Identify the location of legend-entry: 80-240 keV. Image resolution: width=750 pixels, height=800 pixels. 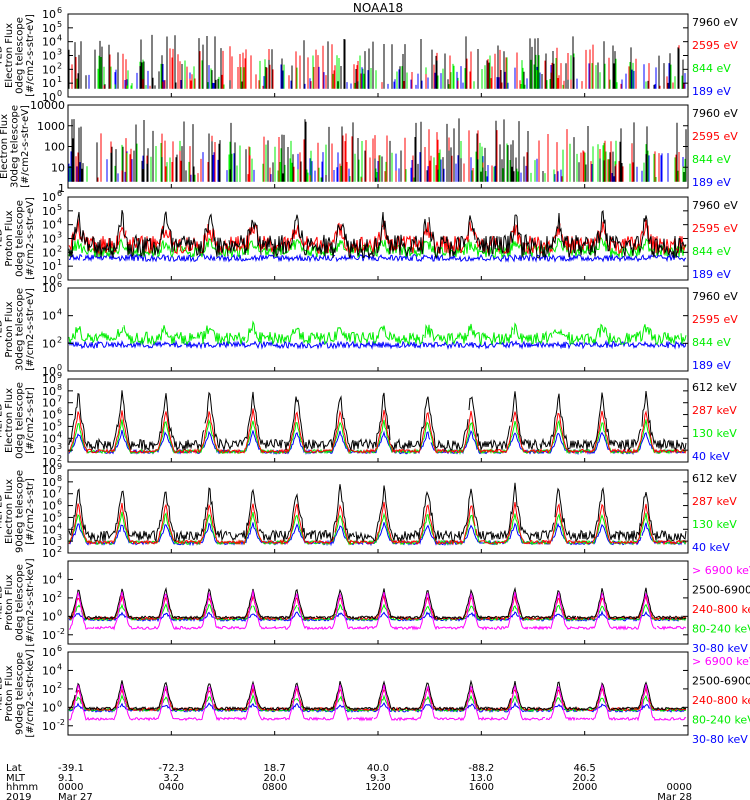
(721, 720).